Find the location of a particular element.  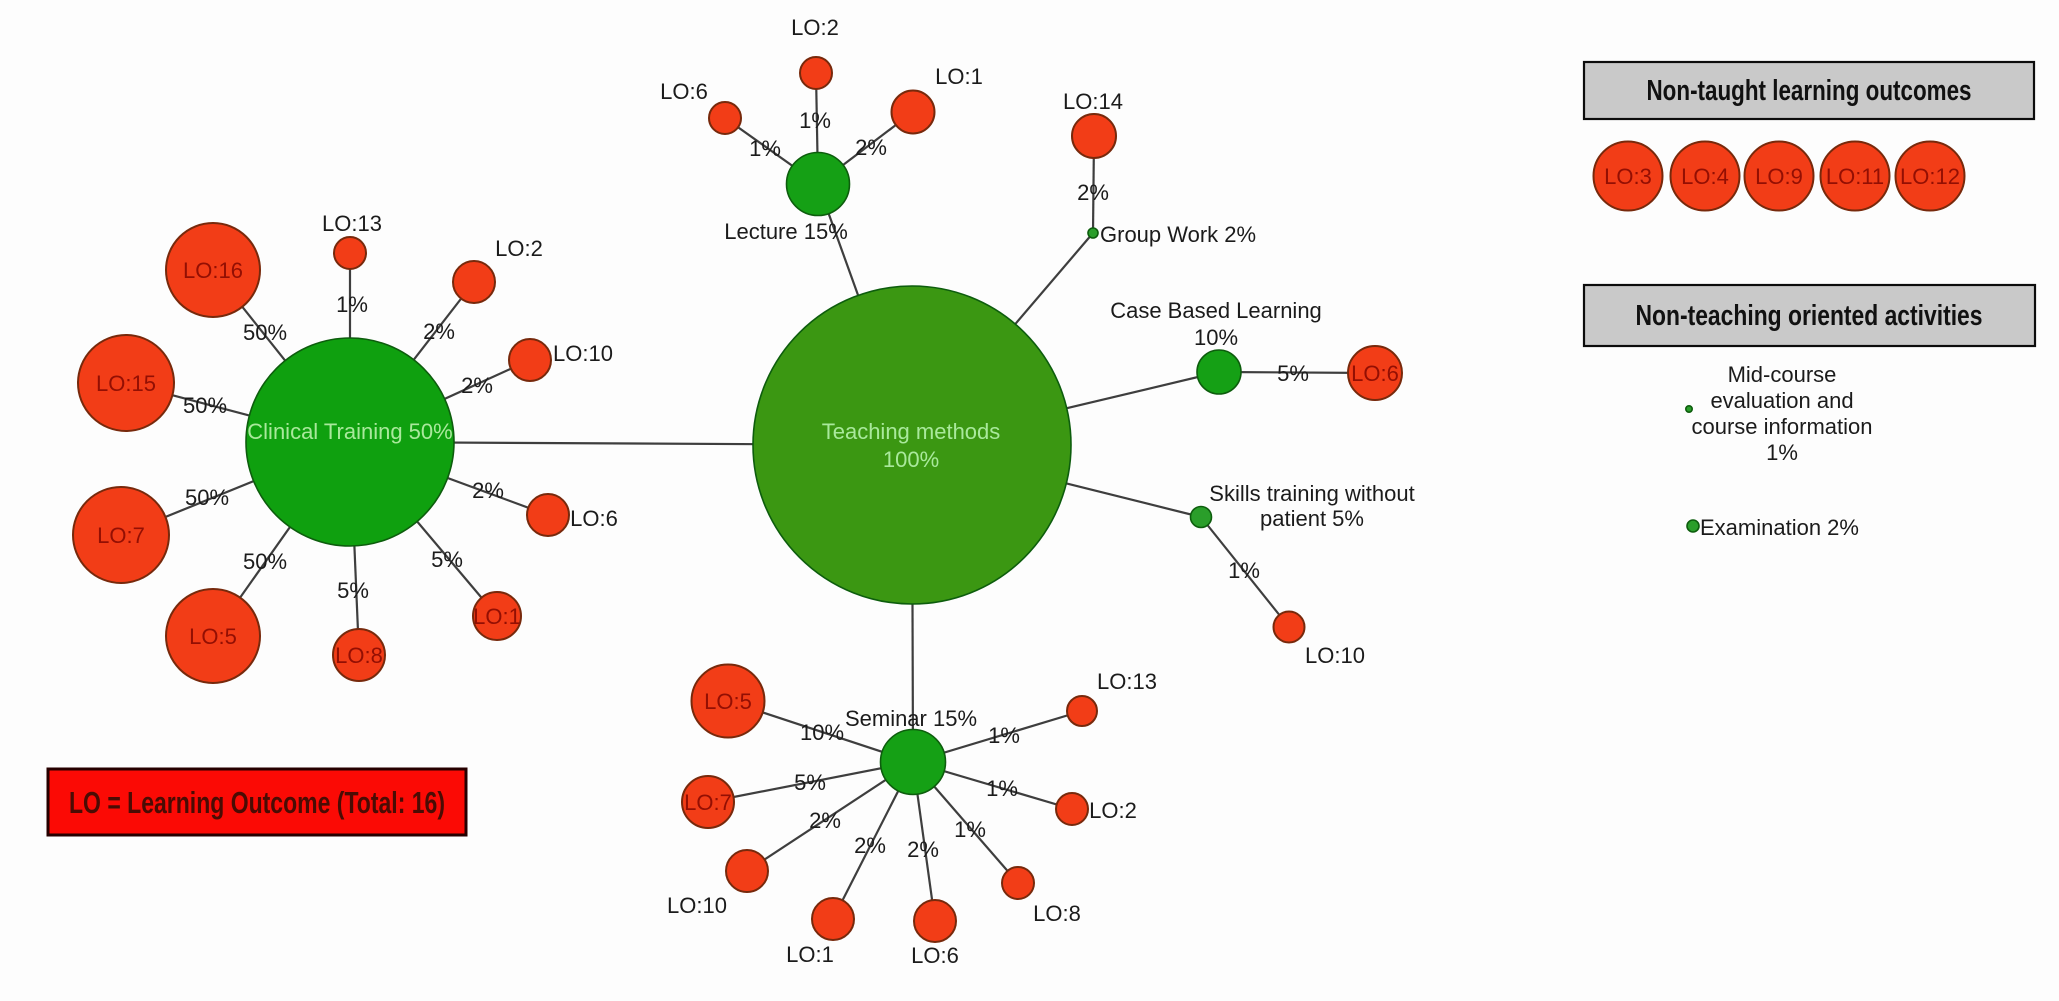

svg-text: patient 5% is located at coordinates (1312, 518).